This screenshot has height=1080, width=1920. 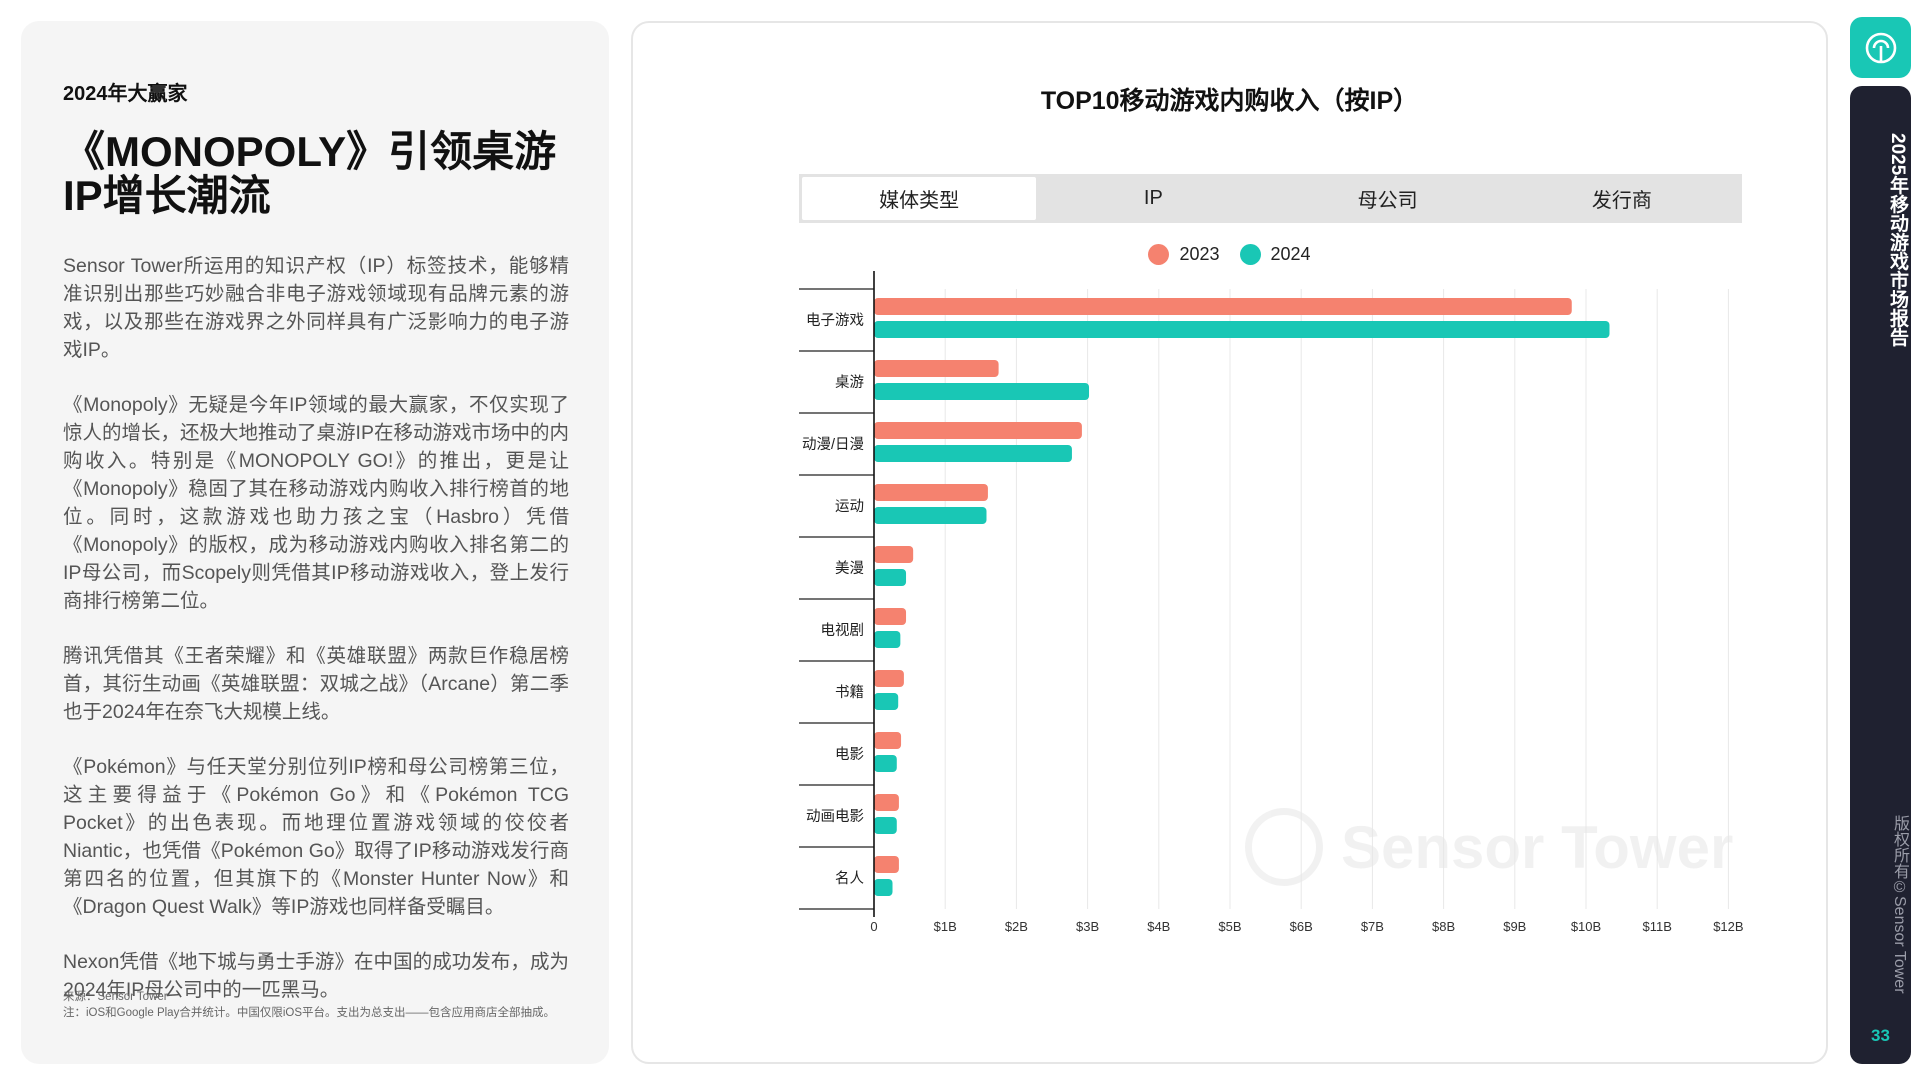 I want to click on chart-title: TOP10移动游戏内购收入（按IP）, so click(x=1229, y=101).